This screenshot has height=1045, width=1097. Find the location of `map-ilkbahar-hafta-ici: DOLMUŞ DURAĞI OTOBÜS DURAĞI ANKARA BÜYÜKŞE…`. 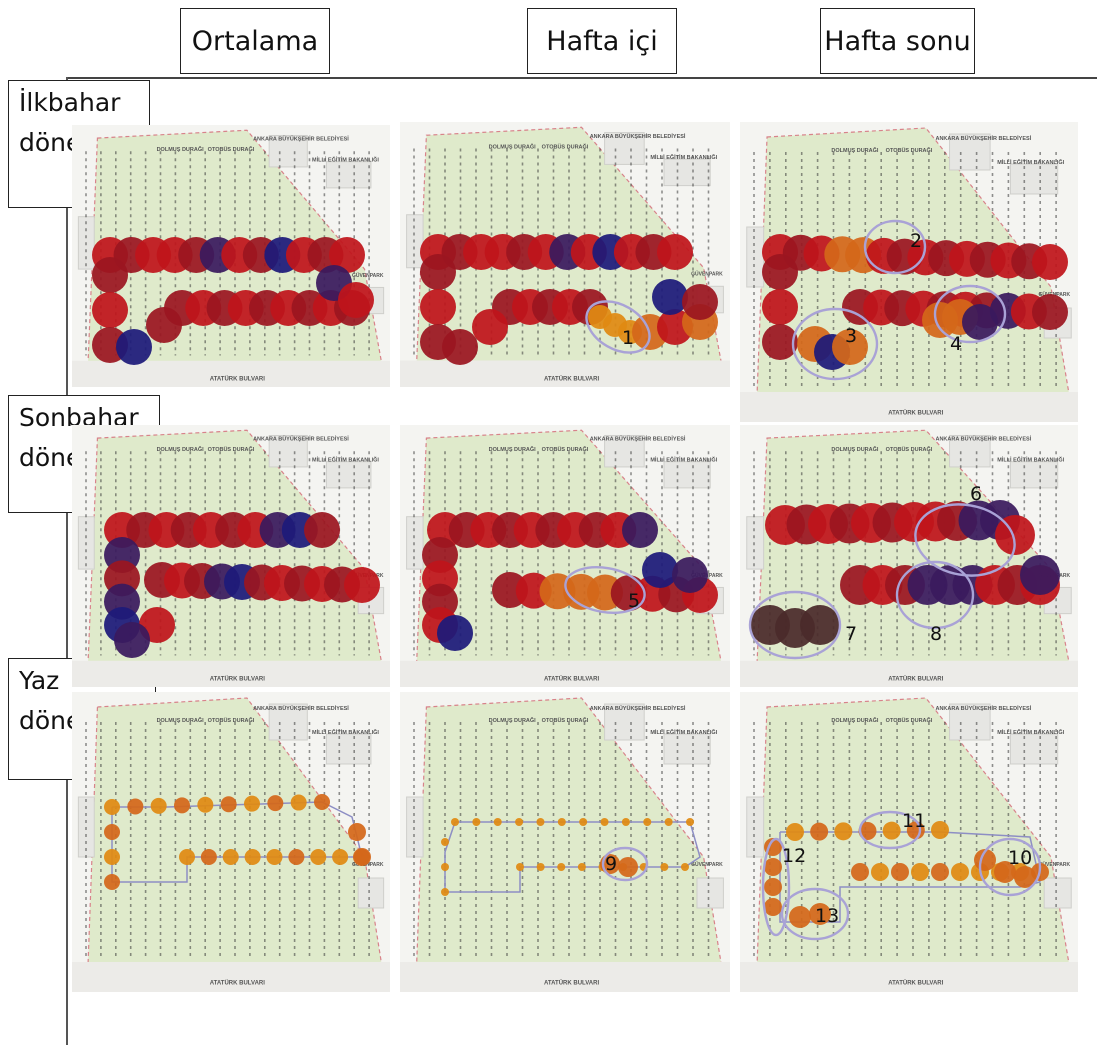

map-ilkbahar-hafta-ici: DOLMUŞ DURAĞI OTOBÜS DURAĞI ANKARA BÜYÜKŞE… is located at coordinates (565, 254).